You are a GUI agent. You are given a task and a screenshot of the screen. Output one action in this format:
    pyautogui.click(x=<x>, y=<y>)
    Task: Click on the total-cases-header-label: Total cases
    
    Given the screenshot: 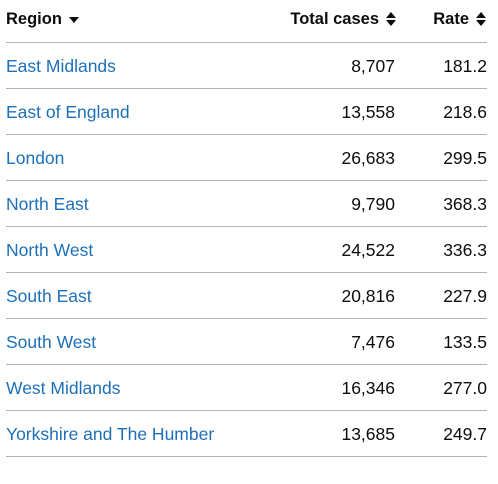 What is the action you would take?
    pyautogui.click(x=334, y=18)
    